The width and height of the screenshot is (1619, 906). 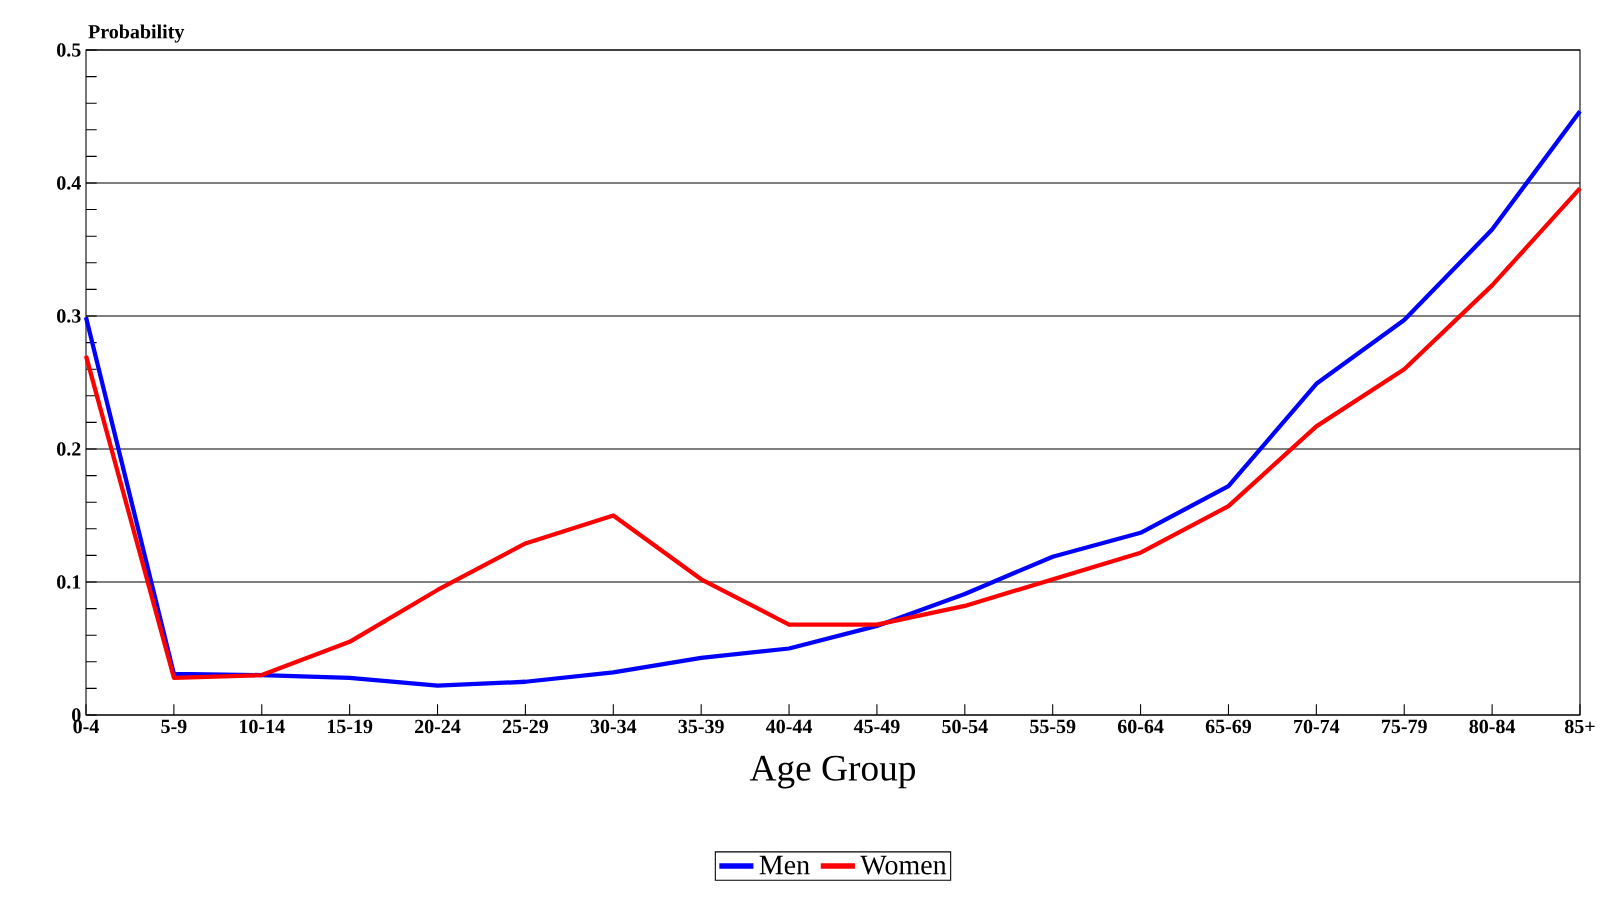 What do you see at coordinates (1228, 726) in the screenshot?
I see `x-tick-label: 65-69` at bounding box center [1228, 726].